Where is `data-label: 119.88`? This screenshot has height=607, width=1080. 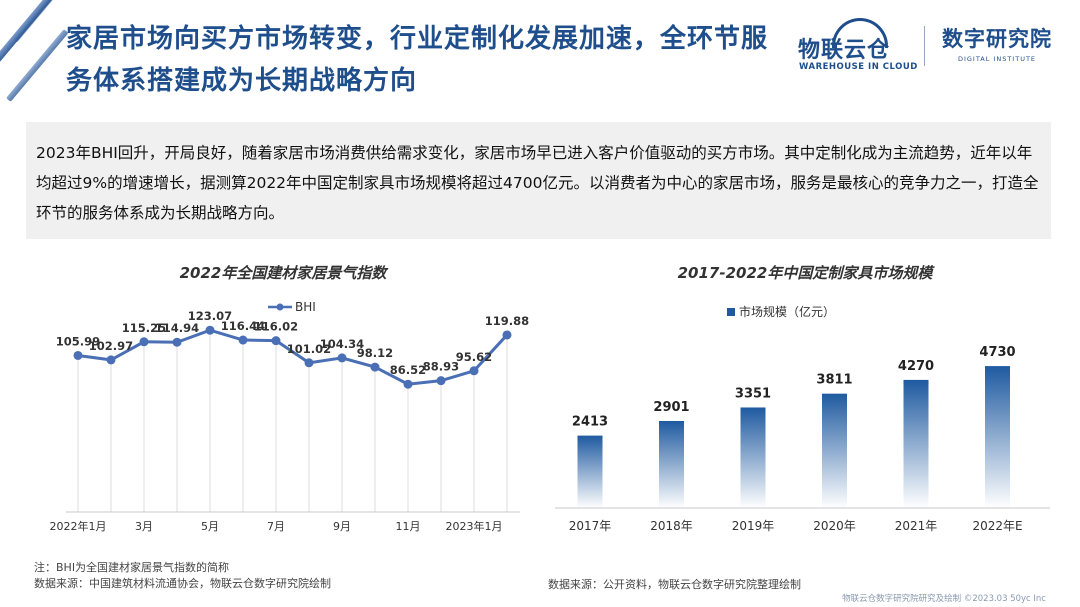
data-label: 119.88 is located at coordinates (507, 321).